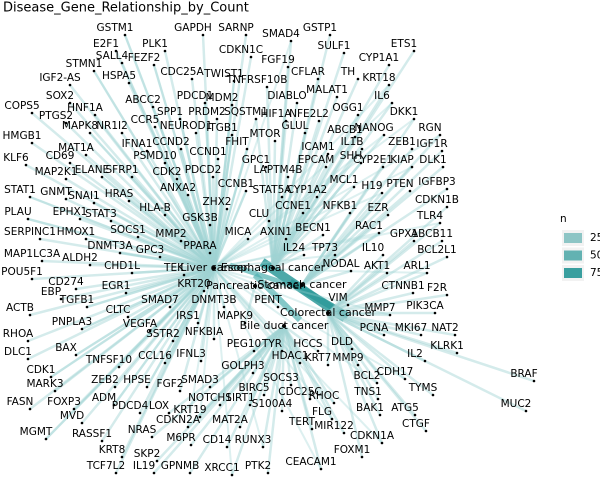 This screenshot has height=480, width=600. I want to click on gene-label: ACTB, so click(20, 308).